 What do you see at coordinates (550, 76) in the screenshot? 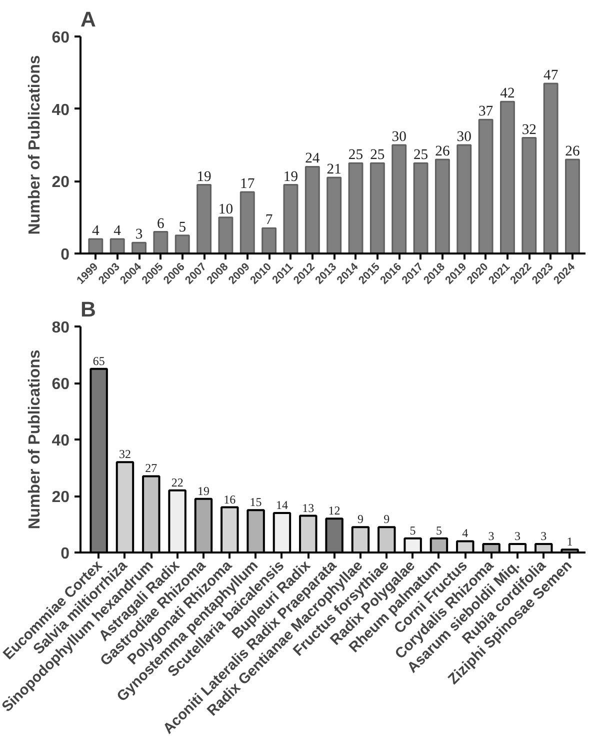
I see `data-label: 47` at bounding box center [550, 76].